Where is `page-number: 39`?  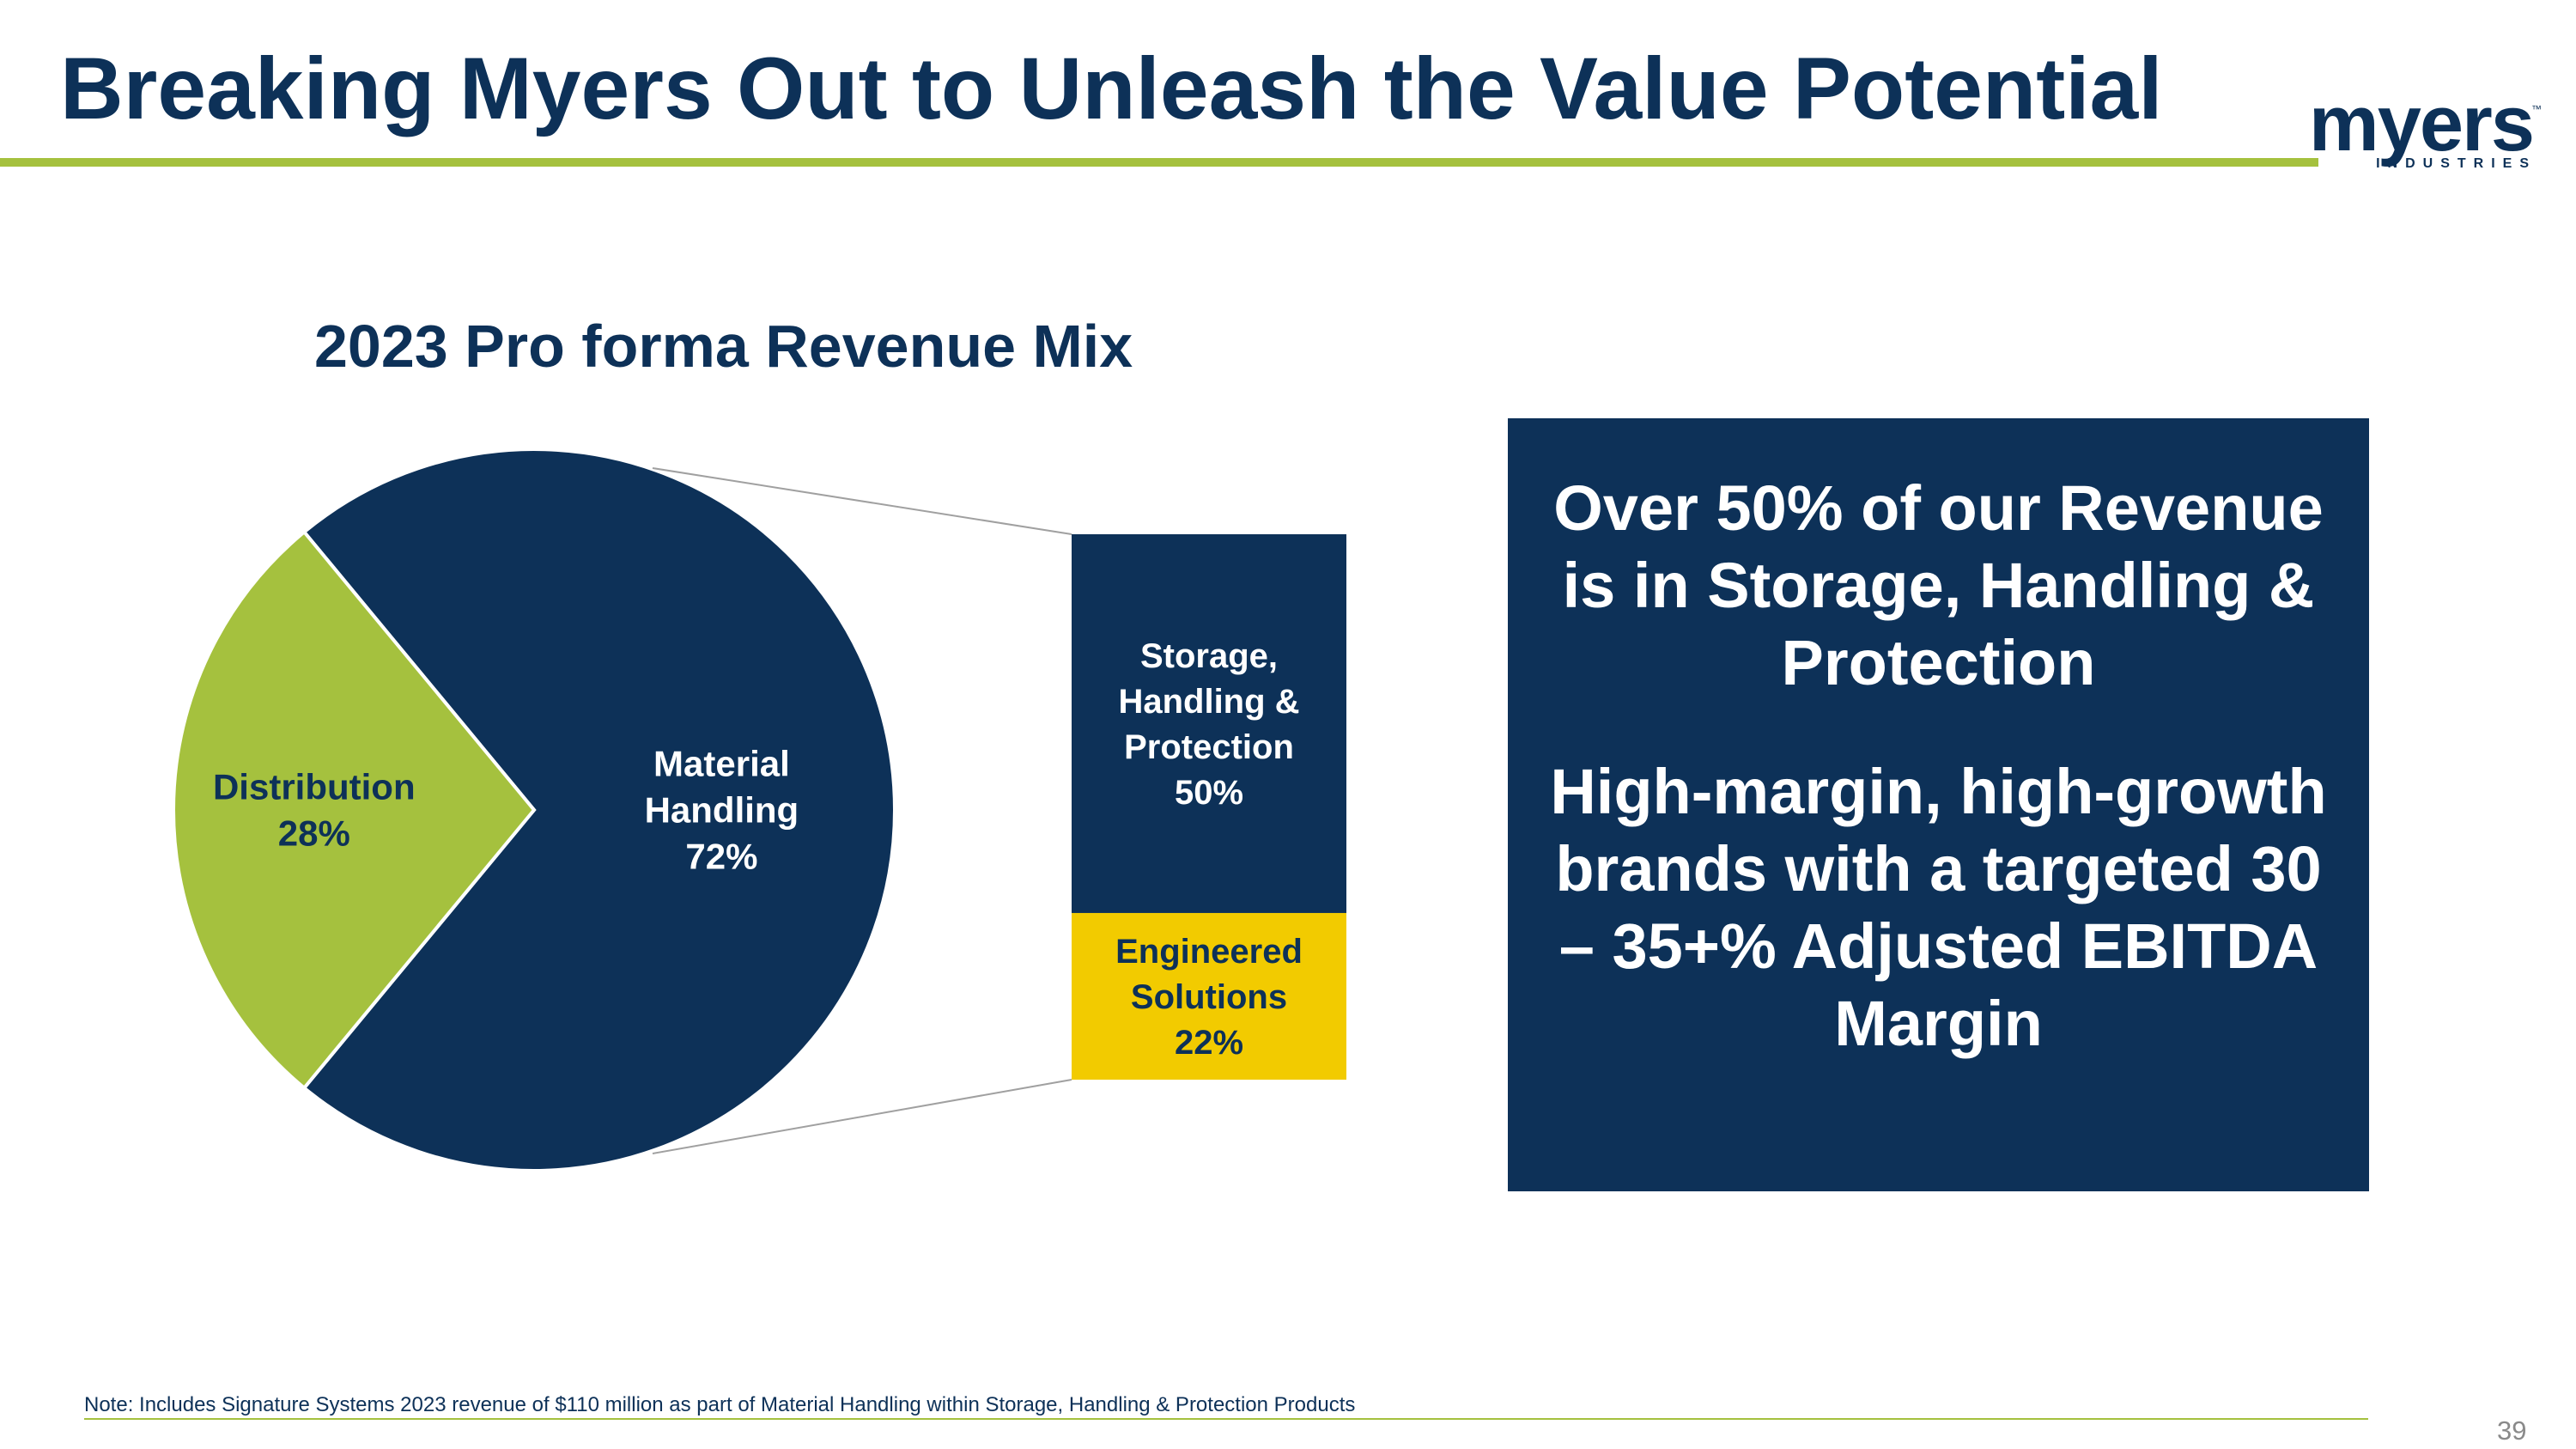
page-number: 39 is located at coordinates (2512, 1431).